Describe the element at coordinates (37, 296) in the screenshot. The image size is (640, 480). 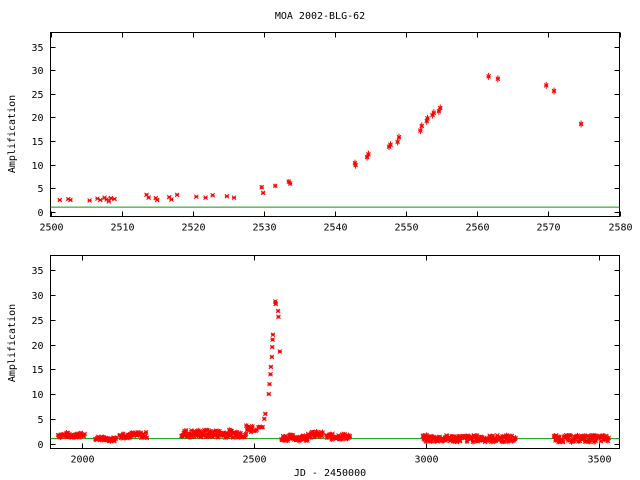
I see `bottom-y-tick-label: 30` at that location.